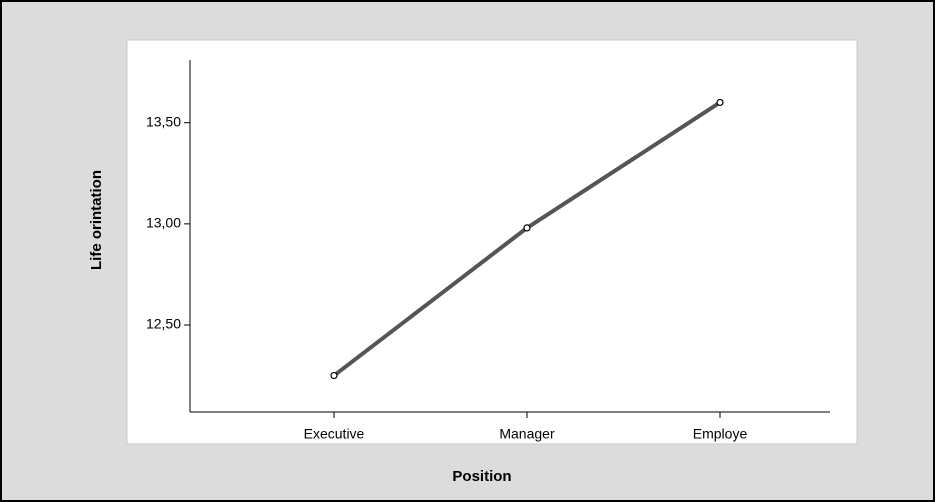 Image resolution: width=935 pixels, height=502 pixels. What do you see at coordinates (163, 223) in the screenshot?
I see `y-tick-label: 13,00` at bounding box center [163, 223].